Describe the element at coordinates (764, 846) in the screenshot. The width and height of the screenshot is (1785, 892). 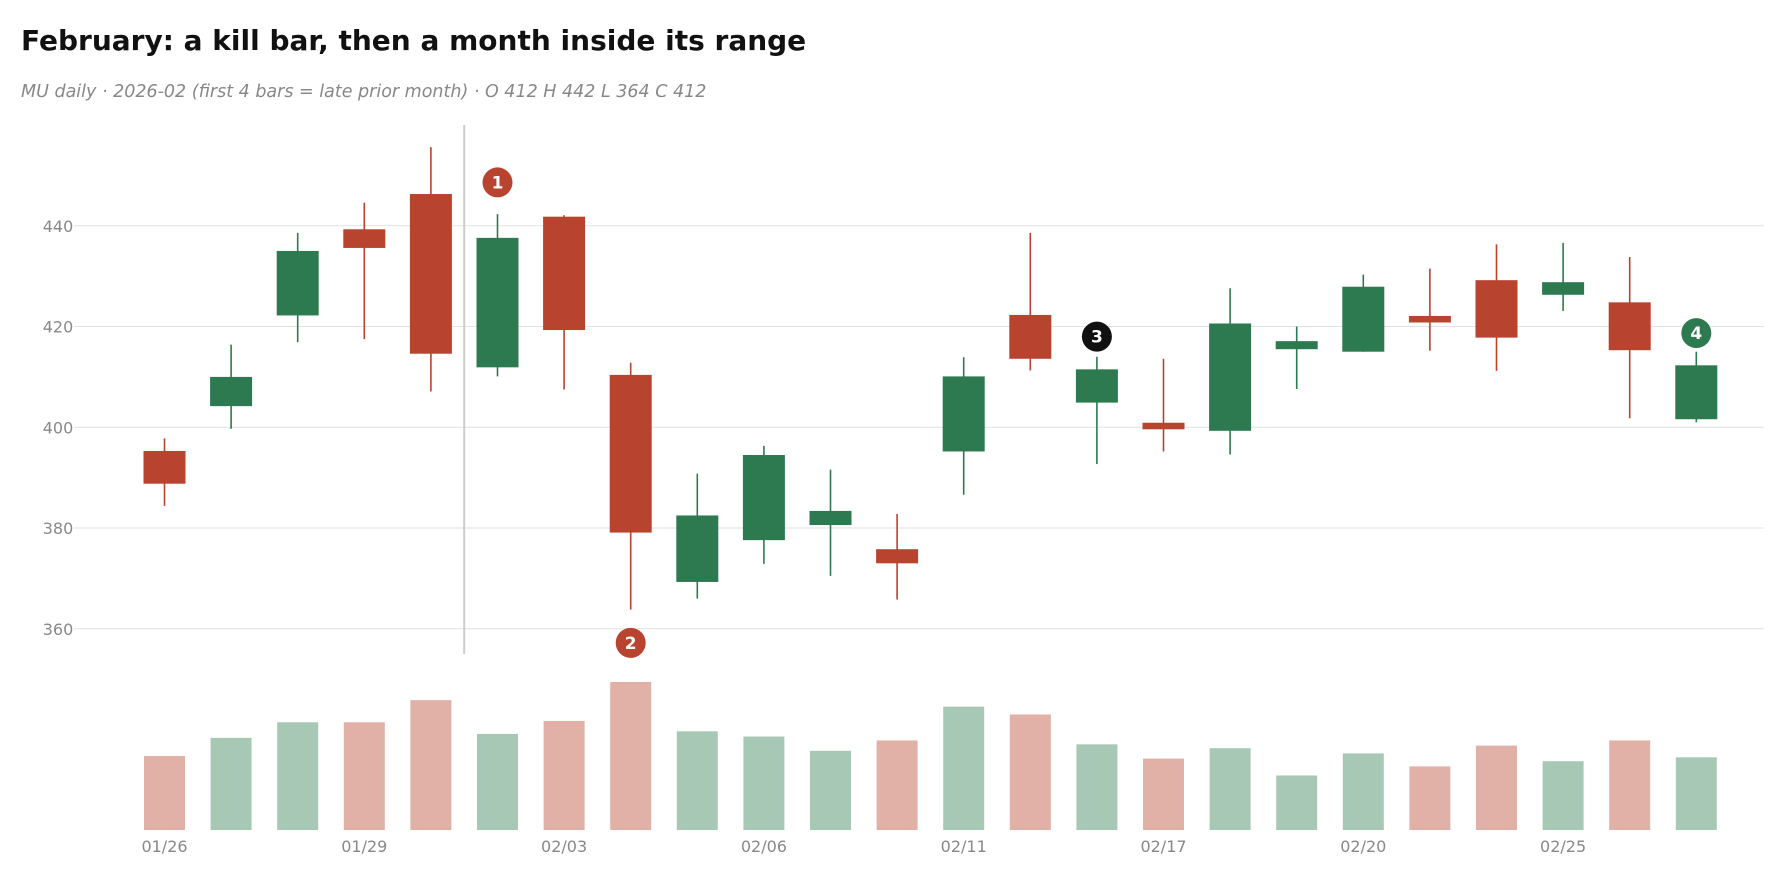
I see `x-tick-label: 02/06` at that location.